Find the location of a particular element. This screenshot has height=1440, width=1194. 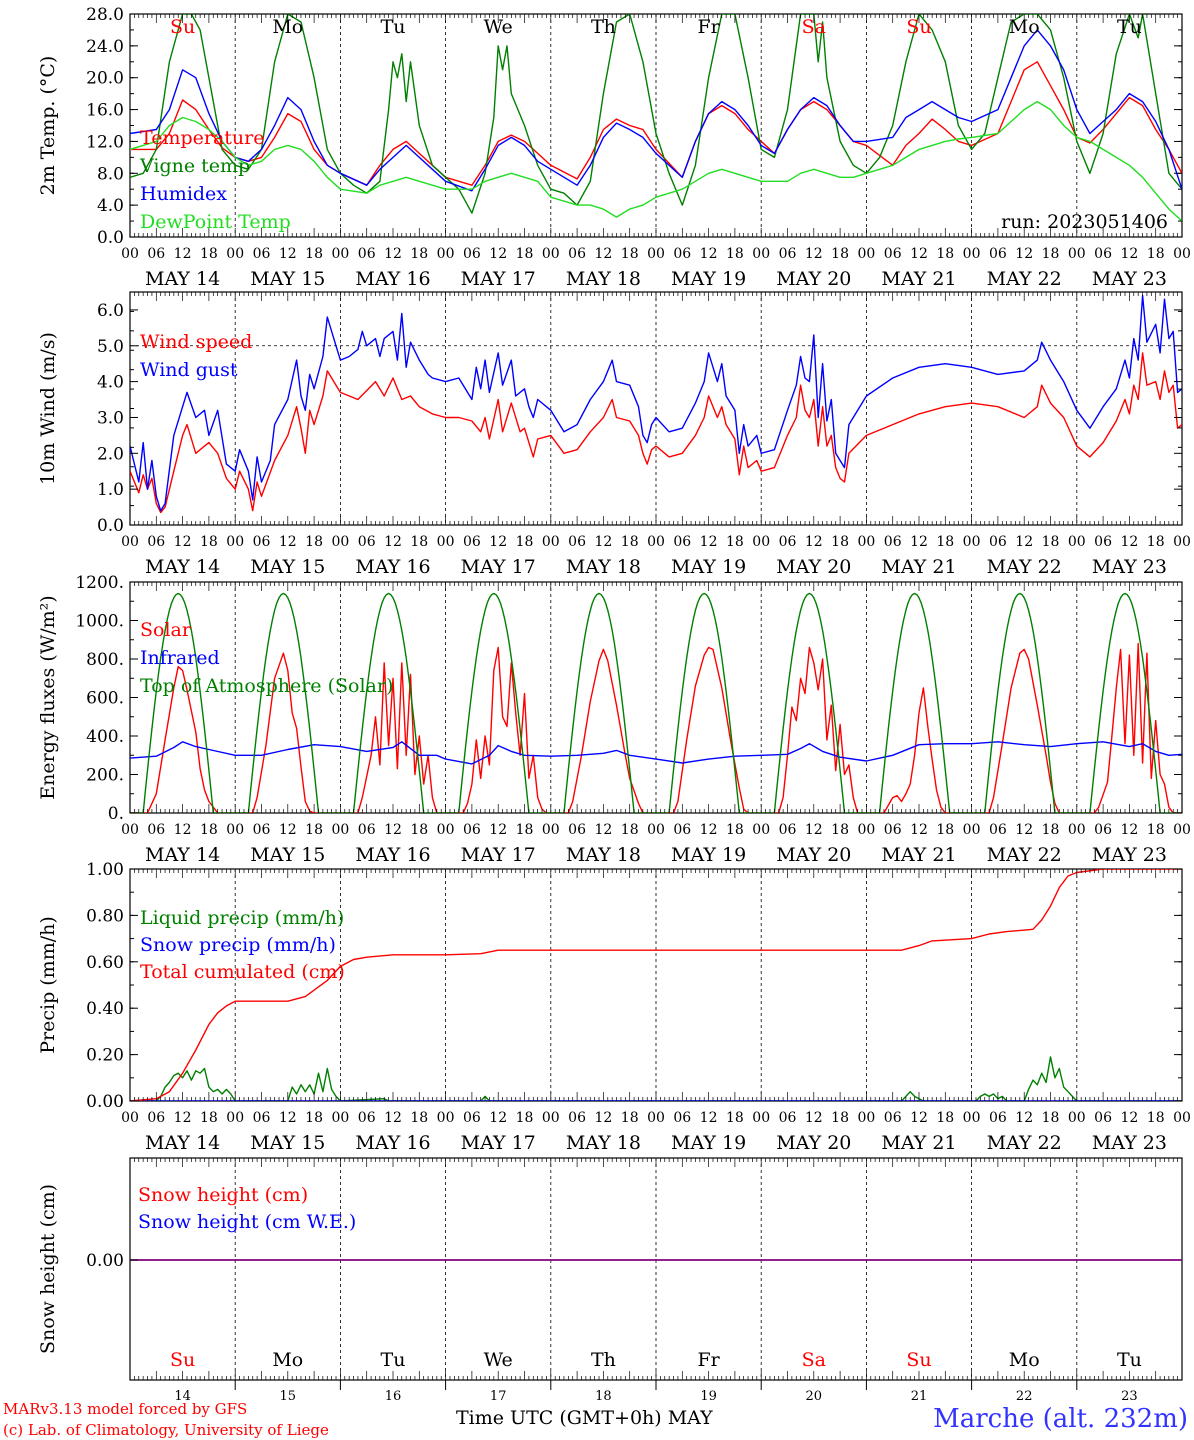

y-tick-label: 1.00 is located at coordinates (105, 870).